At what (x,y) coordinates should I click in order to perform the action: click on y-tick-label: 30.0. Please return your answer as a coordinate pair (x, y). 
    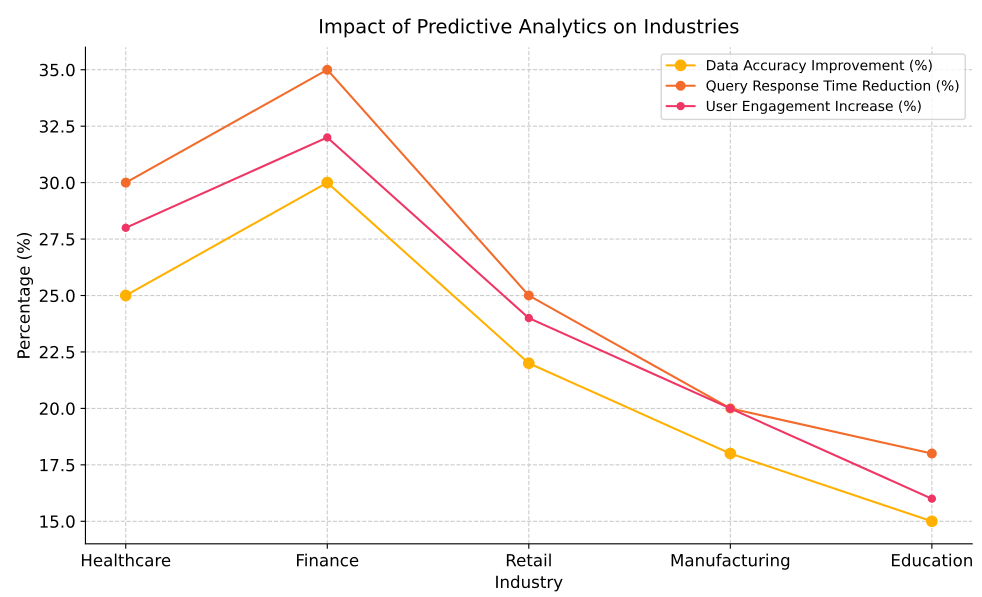
    Looking at the image, I should click on (57, 183).